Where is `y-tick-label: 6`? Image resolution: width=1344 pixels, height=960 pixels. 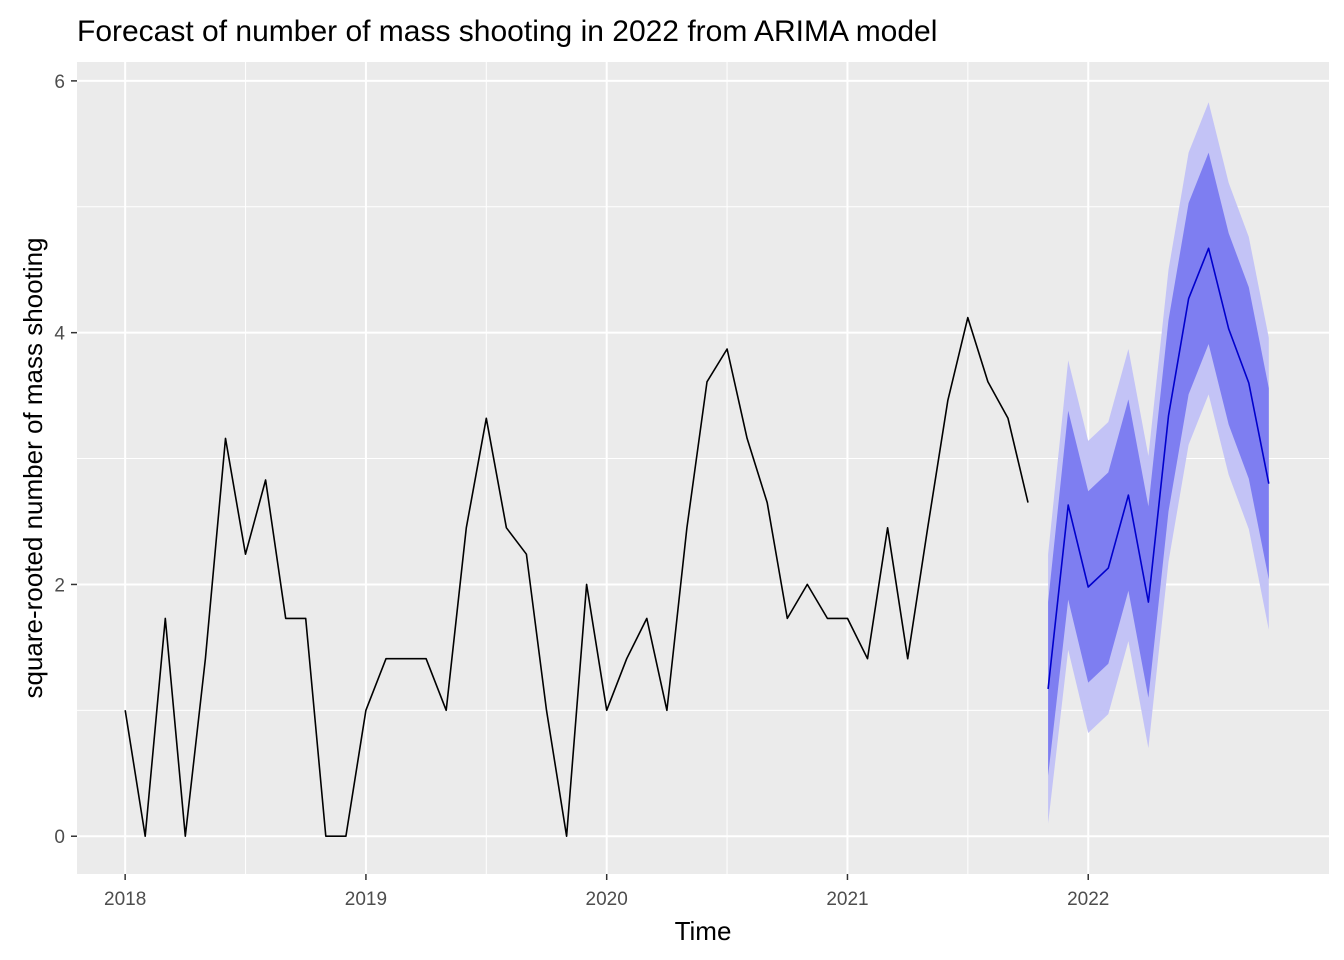
y-tick-label: 6 is located at coordinates (59, 82).